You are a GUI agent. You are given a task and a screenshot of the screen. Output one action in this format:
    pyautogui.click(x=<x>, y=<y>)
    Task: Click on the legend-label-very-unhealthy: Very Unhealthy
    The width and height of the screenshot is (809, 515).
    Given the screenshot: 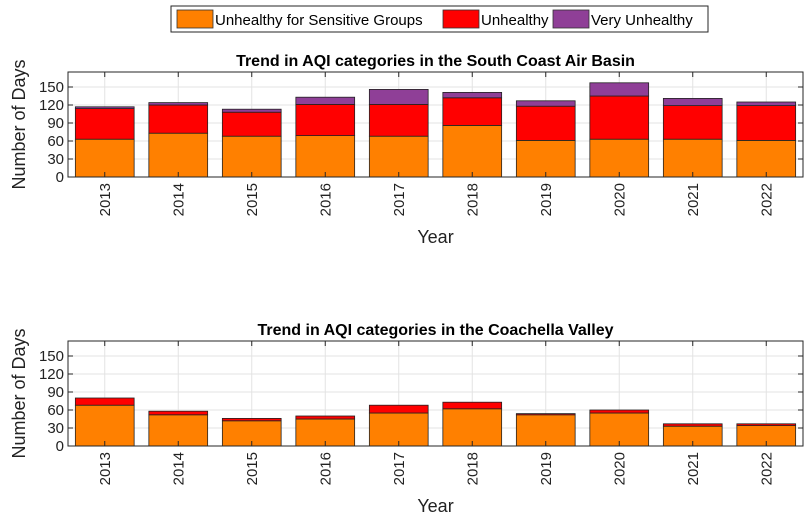 What is the action you would take?
    pyautogui.click(x=642, y=20)
    